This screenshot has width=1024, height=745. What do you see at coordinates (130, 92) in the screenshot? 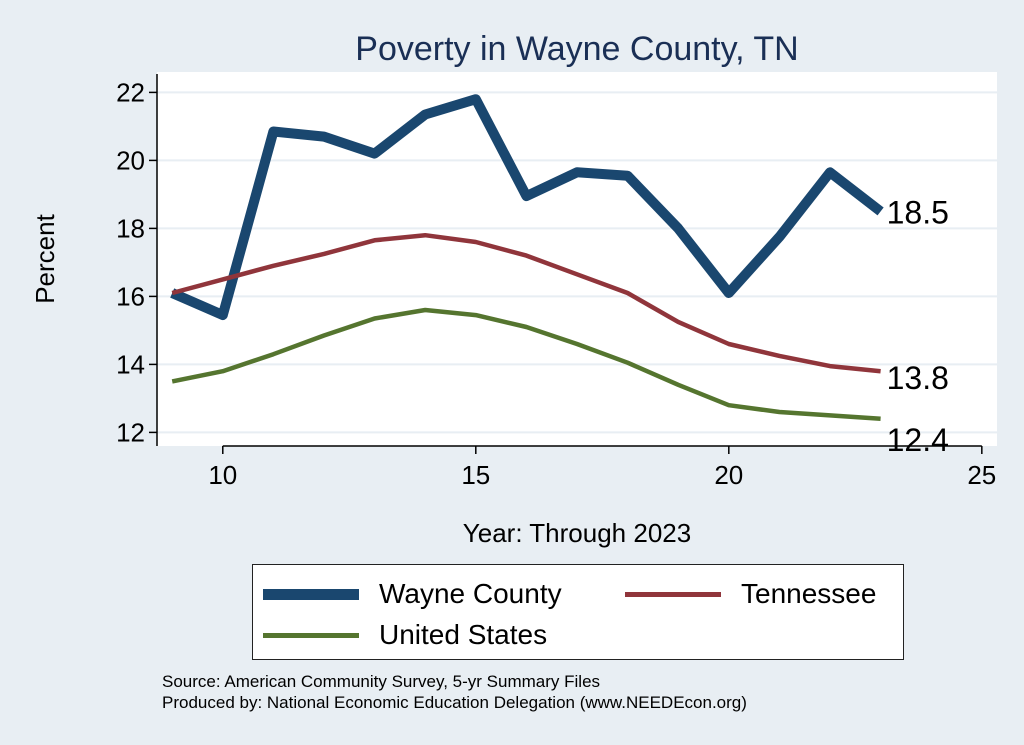
I see `y-tick-label: 22` at bounding box center [130, 92].